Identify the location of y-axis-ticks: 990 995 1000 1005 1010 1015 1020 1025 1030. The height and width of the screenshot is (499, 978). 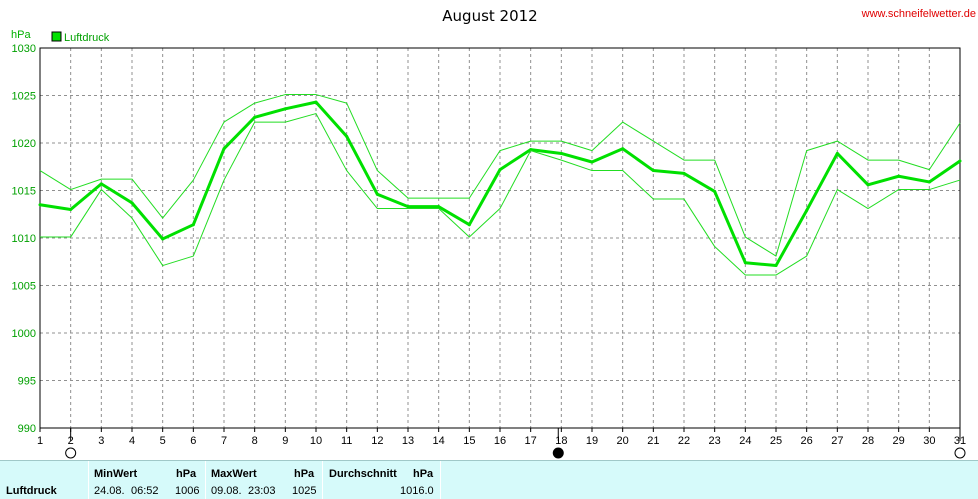
(24, 239).